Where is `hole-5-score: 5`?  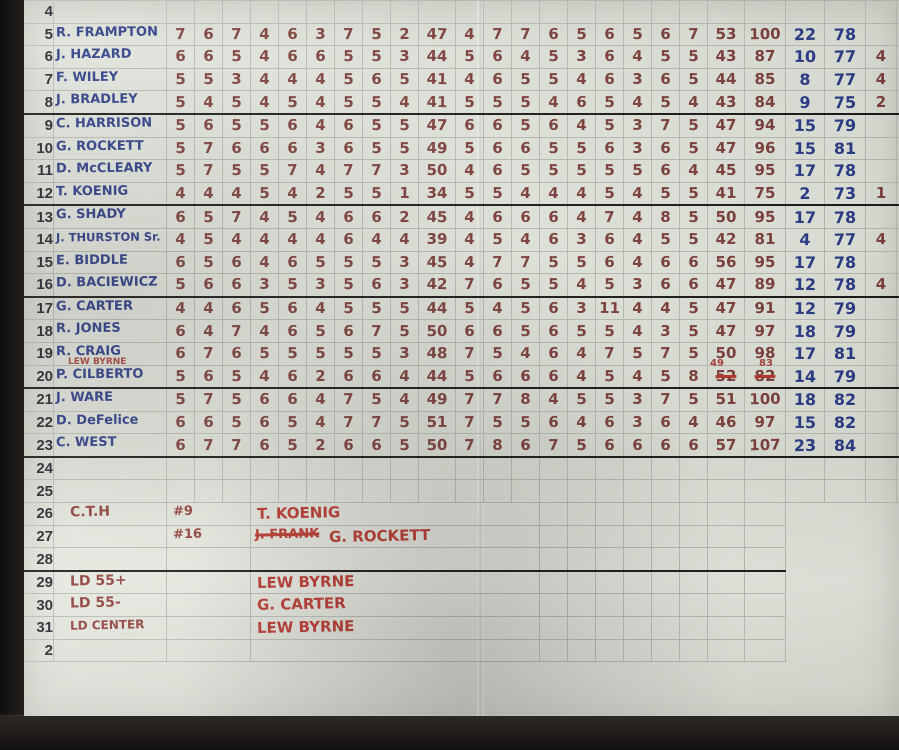 hole-5-score: 5 is located at coordinates (292, 422).